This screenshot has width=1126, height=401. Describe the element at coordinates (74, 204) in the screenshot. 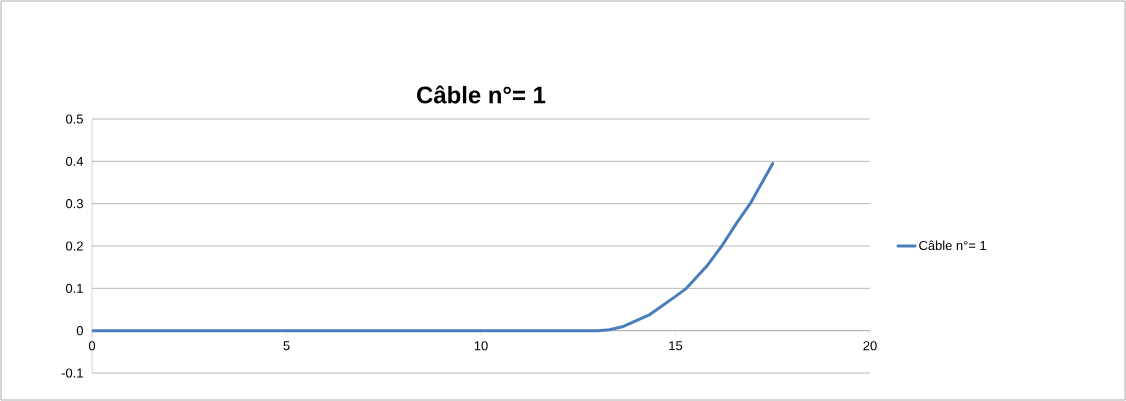

I see `y-tick-label: 0.3` at that location.